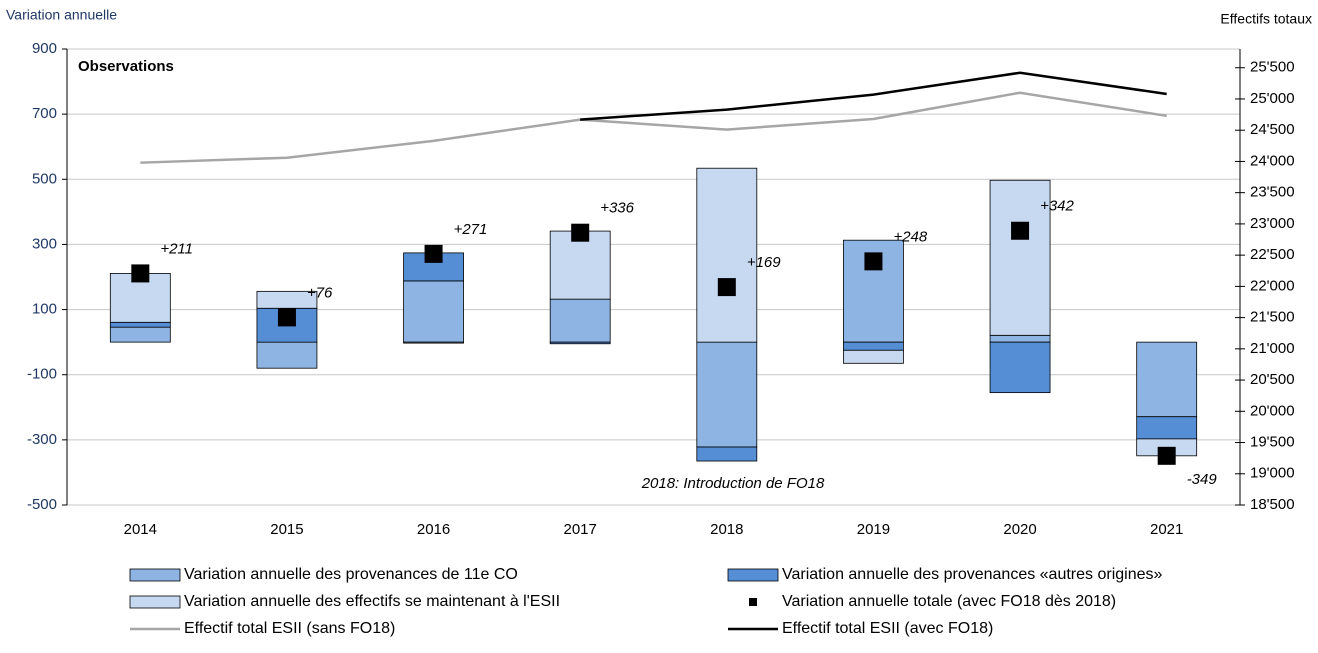 The image size is (1318, 653). I want to click on legend-label: Effectif total ESII (avec FO18), so click(887, 628).